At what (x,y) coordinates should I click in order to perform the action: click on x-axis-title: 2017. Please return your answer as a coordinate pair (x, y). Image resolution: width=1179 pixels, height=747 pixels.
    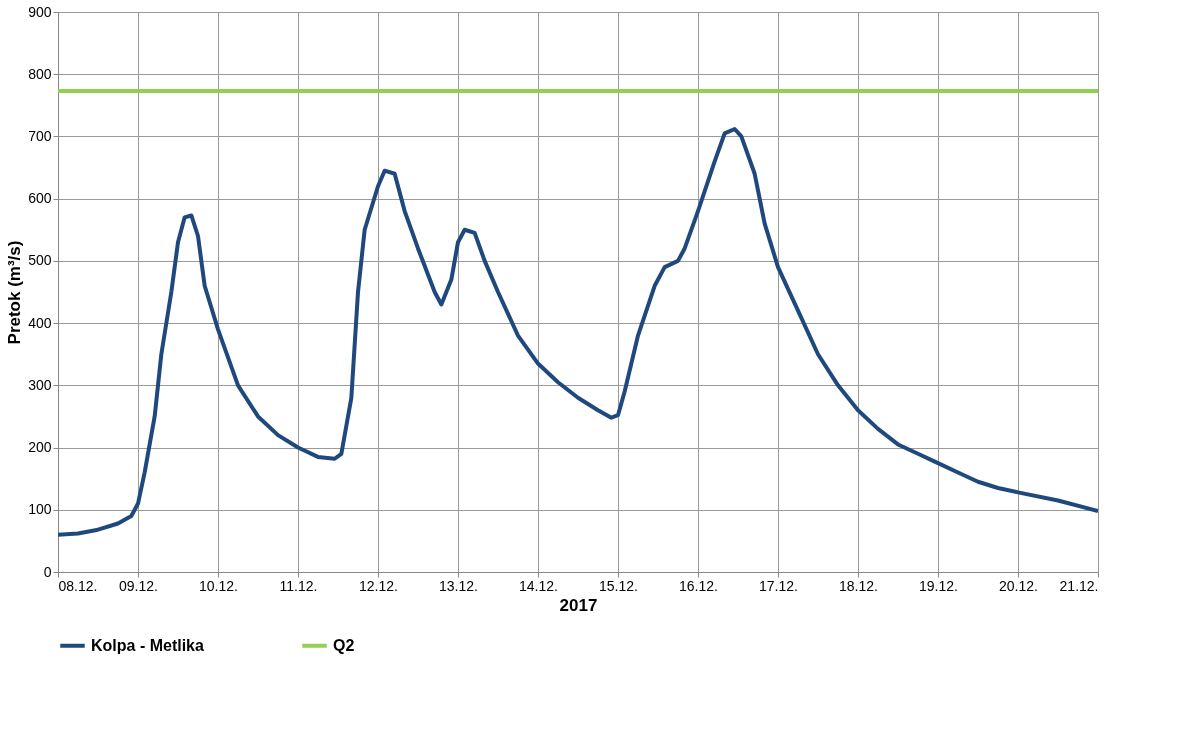
    Looking at the image, I should click on (578, 605).